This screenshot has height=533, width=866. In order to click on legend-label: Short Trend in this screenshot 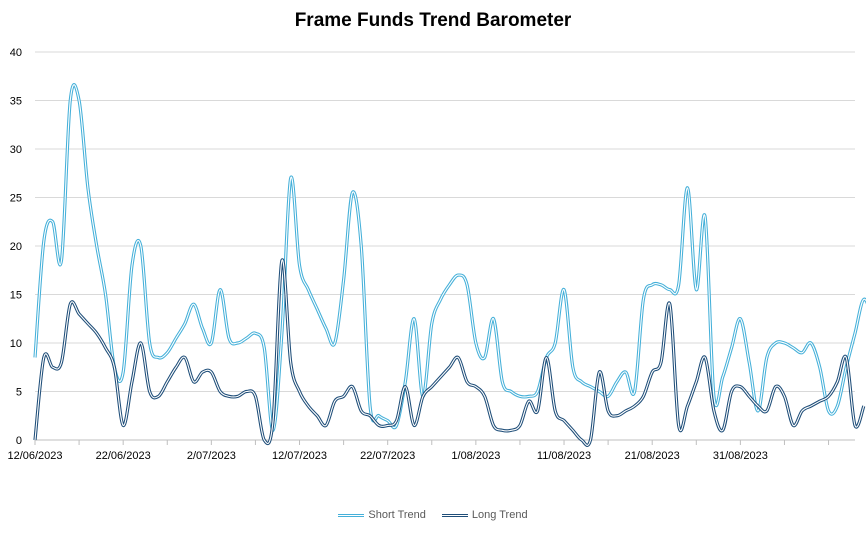, I will do `click(397, 515)`.